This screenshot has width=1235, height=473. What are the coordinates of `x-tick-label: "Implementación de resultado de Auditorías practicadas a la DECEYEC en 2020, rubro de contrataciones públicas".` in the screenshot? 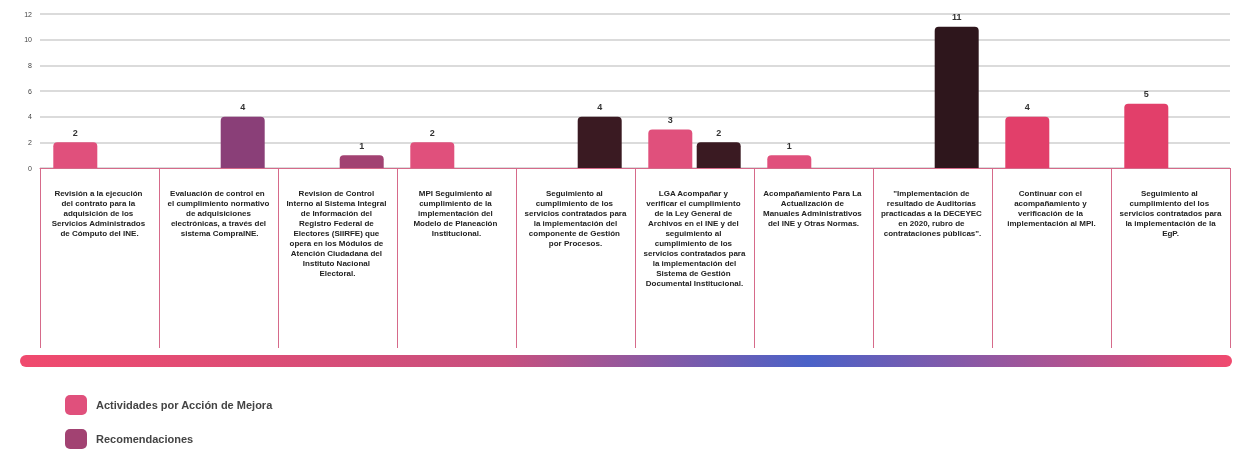 It's located at (932, 213).